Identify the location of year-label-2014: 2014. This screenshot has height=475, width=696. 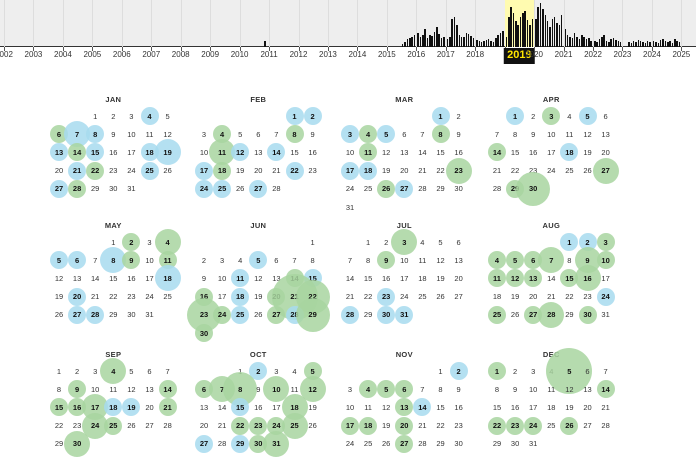
(357, 54).